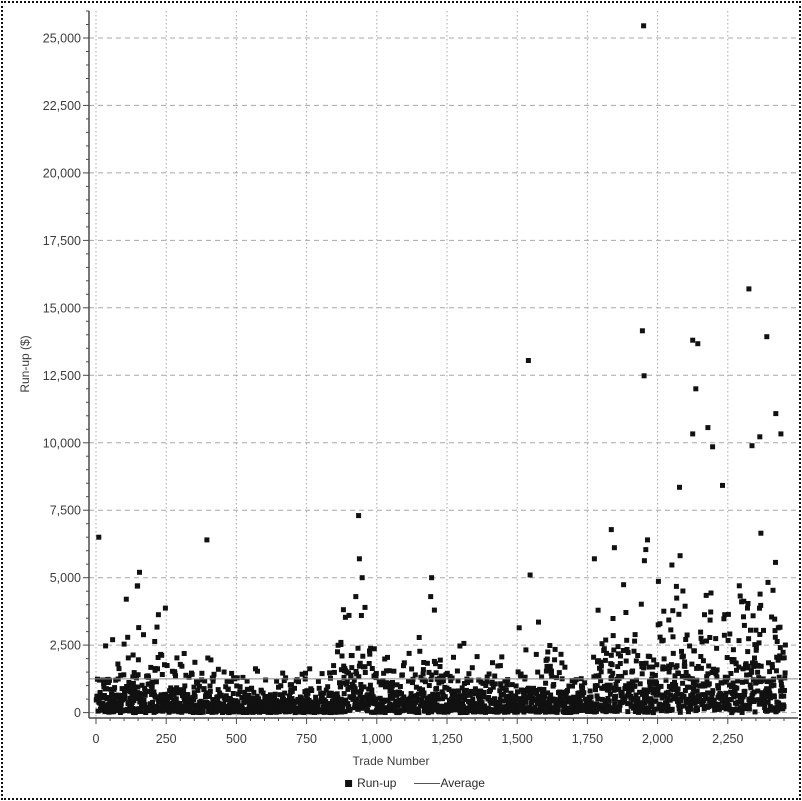  I want to click on legend-item-average: Average, so click(449, 783).